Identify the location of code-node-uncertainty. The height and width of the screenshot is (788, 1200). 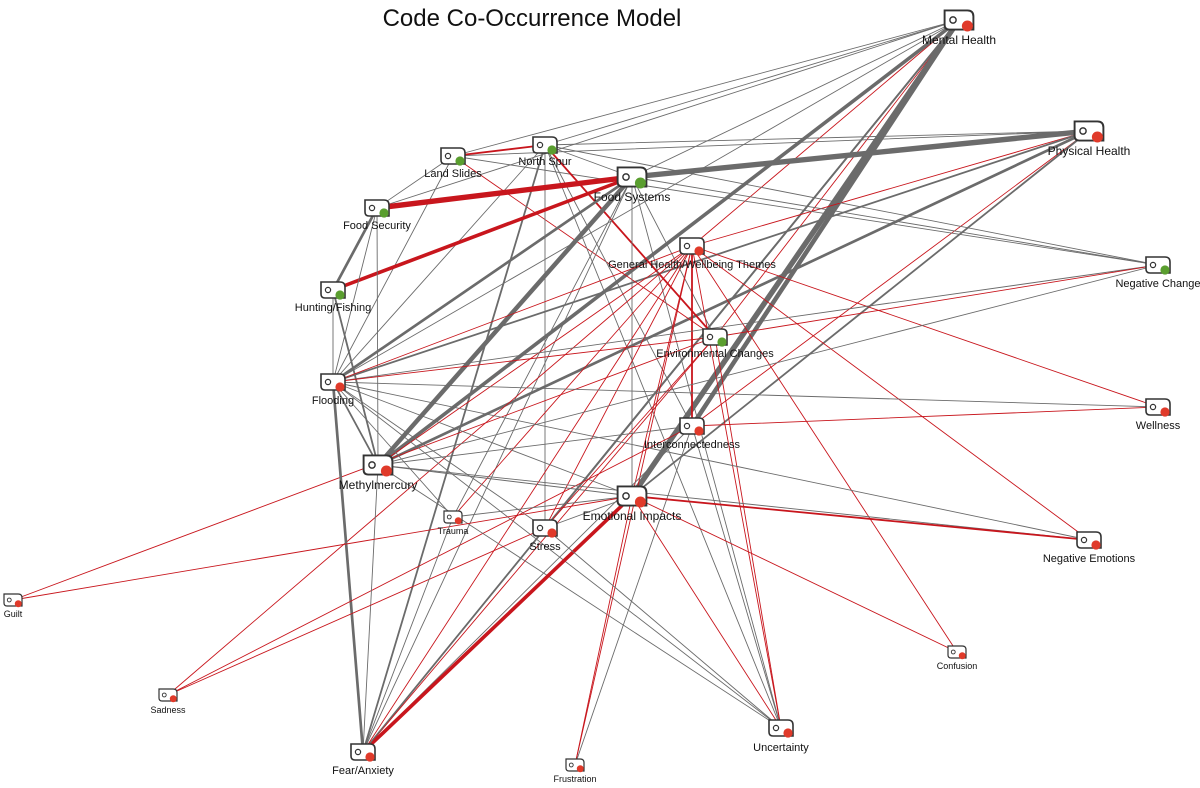
(781, 728).